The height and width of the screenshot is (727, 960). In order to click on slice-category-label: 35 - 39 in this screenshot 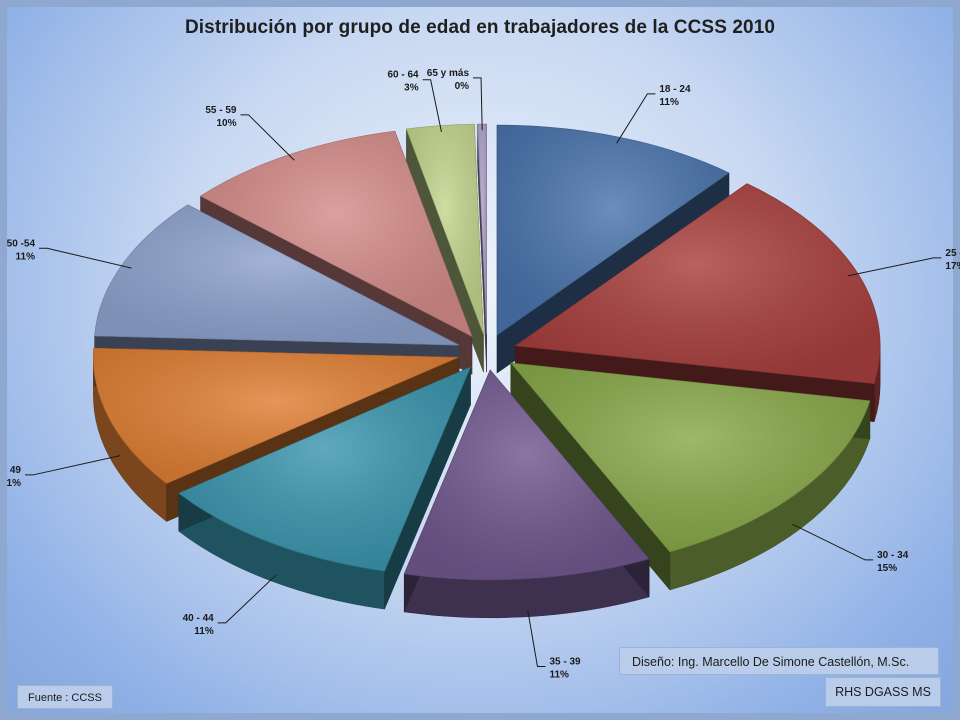, I will do `click(565, 661)`.